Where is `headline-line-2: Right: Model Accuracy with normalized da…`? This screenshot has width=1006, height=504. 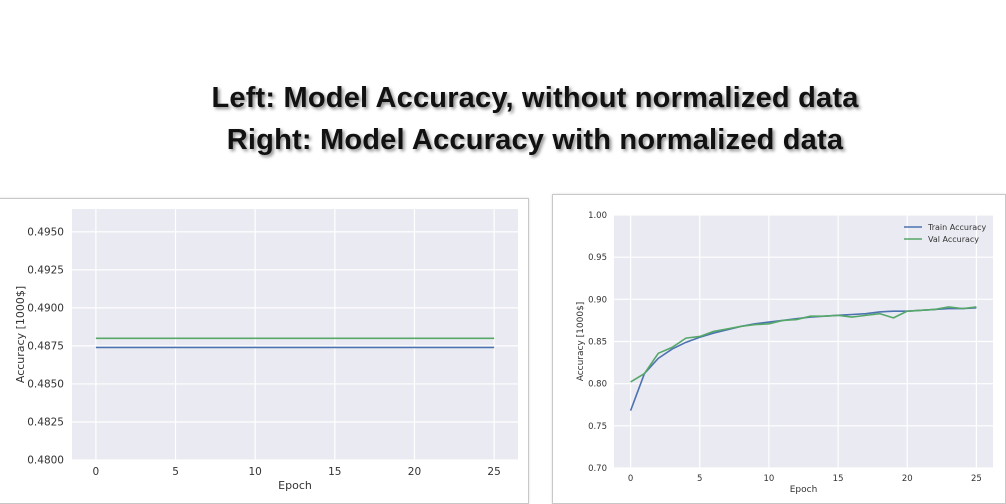 headline-line-2: Right: Model Accuracy with normalized da… is located at coordinates (535, 140).